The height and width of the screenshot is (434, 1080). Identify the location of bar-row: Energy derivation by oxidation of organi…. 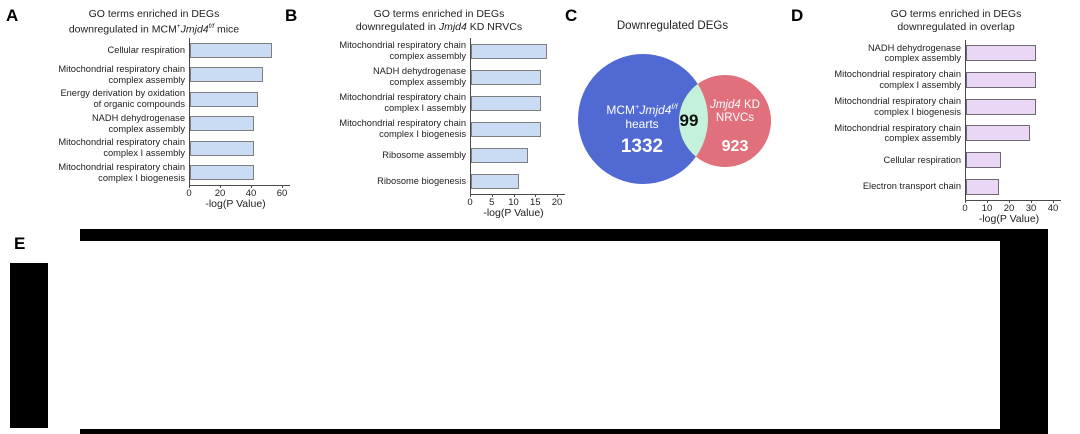
(142, 99).